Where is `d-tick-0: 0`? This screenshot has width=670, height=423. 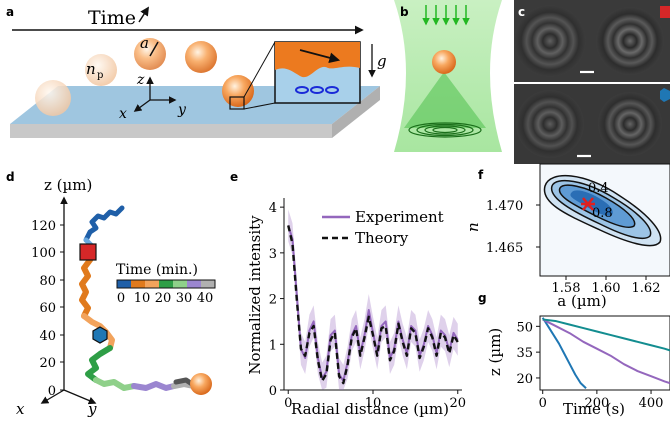
d-tick-0: 0 is located at coordinates (52, 391).